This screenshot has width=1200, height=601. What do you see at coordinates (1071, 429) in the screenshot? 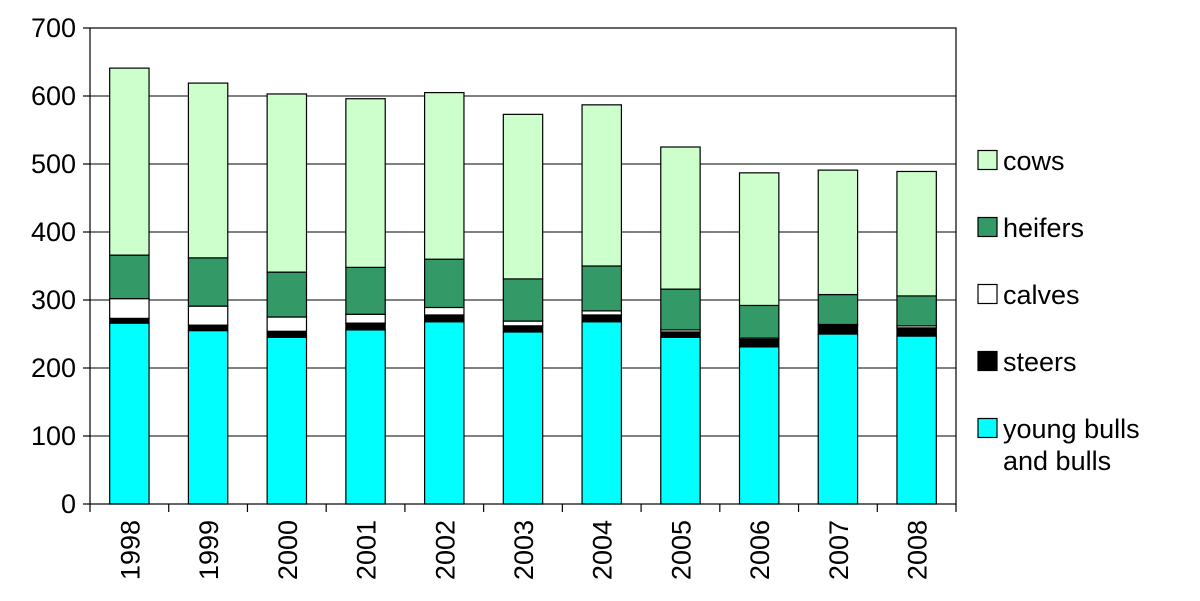
I see `legend-label: young bulls` at bounding box center [1071, 429].